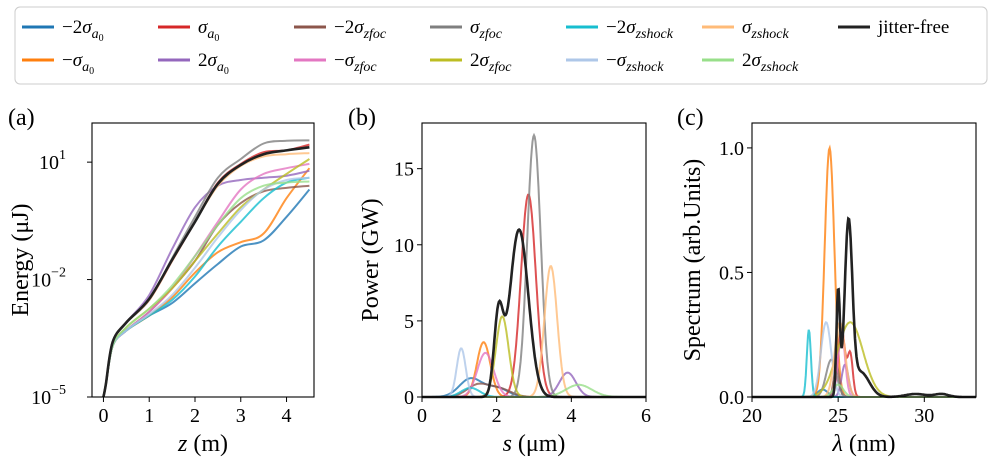 The image size is (997, 466). What do you see at coordinates (355, 62) in the screenshot?
I see `legend-label: −σzfoc` at bounding box center [355, 62].